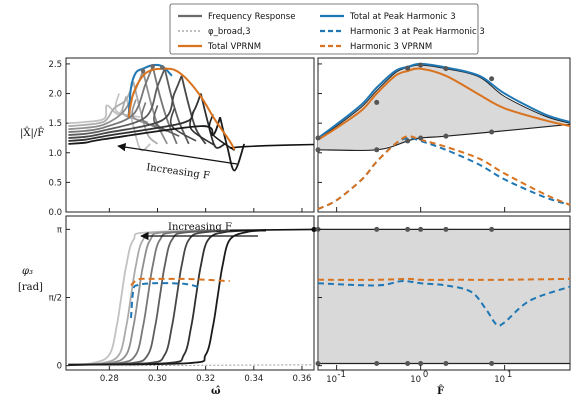 This screenshot has height=402, width=582. What do you see at coordinates (200, 227) in the screenshot?
I see `bottom-arrow-label: Increasing F` at bounding box center [200, 227].